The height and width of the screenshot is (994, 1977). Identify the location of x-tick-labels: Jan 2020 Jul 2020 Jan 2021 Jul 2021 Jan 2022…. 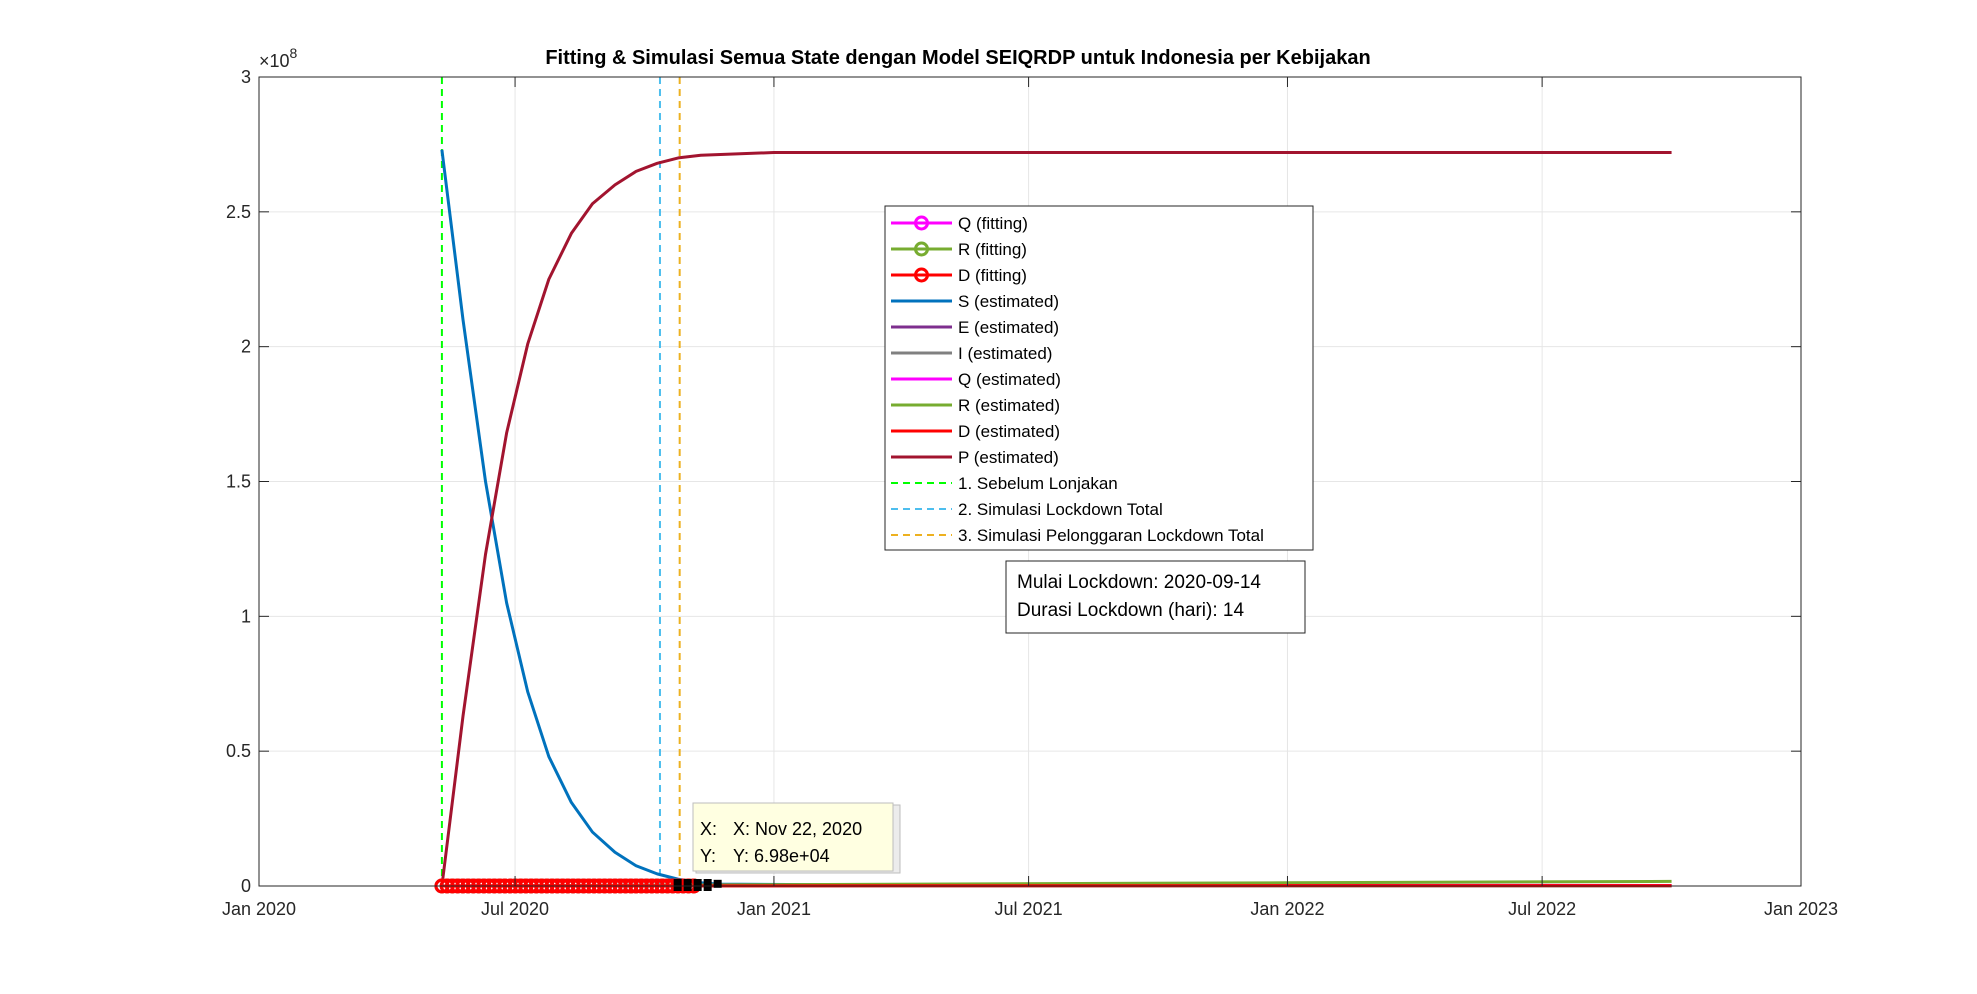
(1030, 909).